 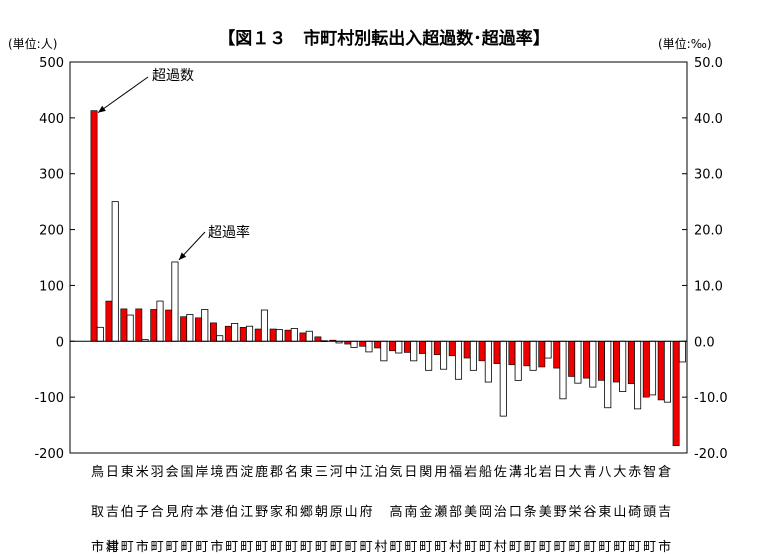 What do you see at coordinates (455, 472) in the screenshot?
I see `x-category-label: 福` at bounding box center [455, 472].